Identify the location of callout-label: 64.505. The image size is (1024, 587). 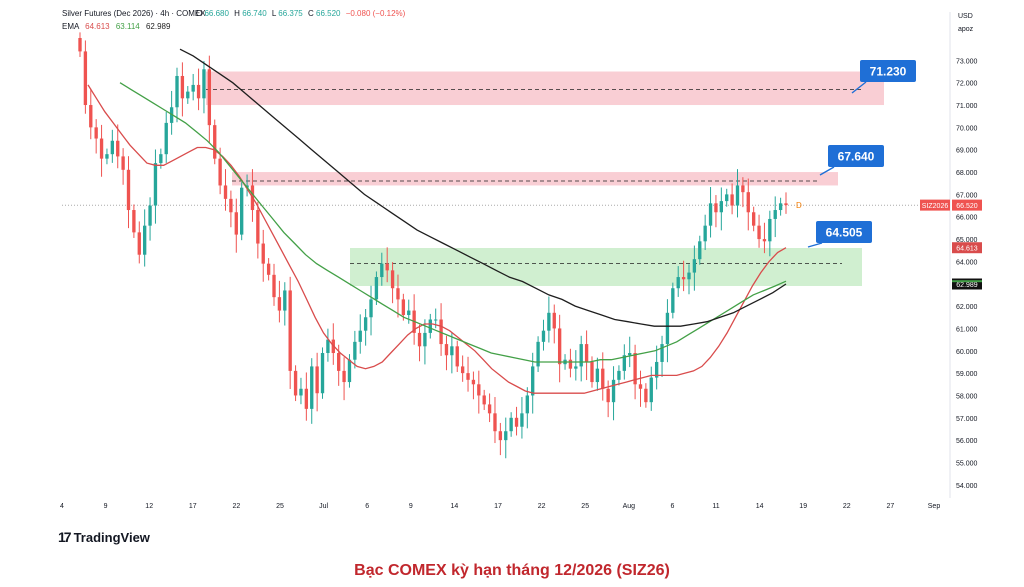
(844, 233).